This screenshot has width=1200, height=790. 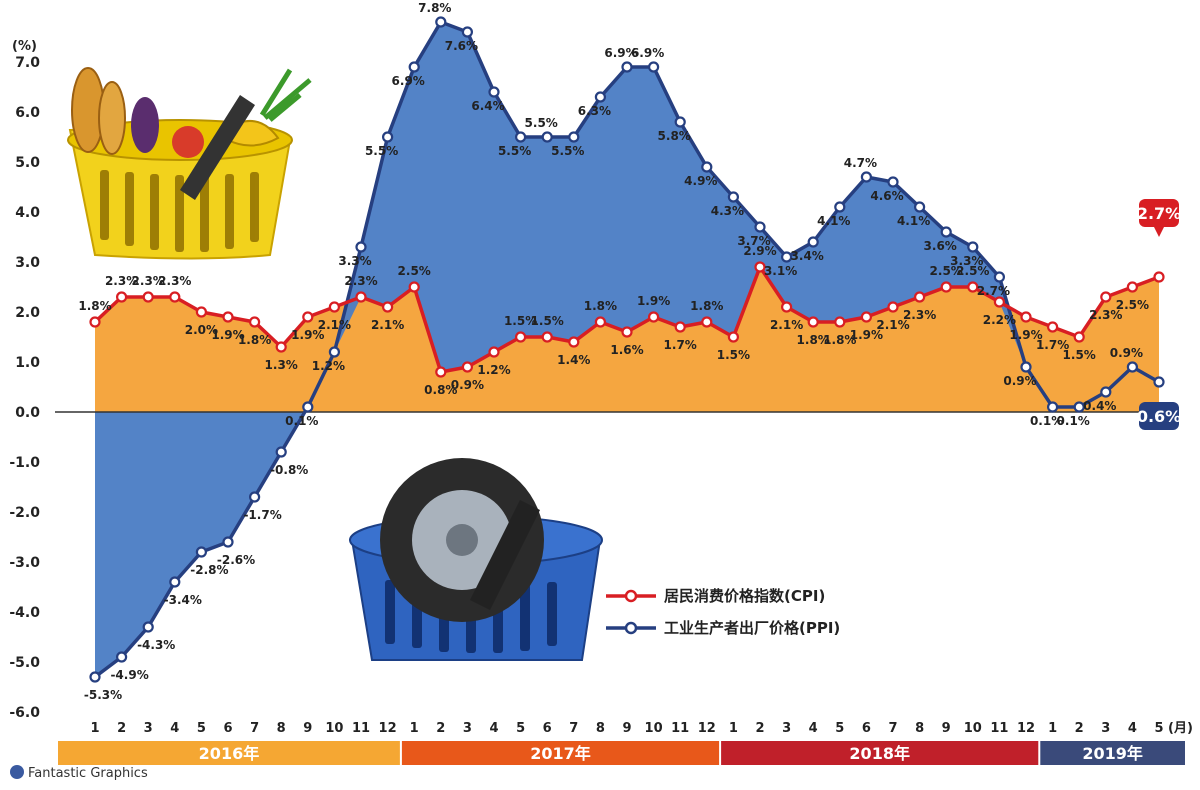 What do you see at coordinates (183, 600) in the screenshot?
I see `ppi-data-label: -3.4%` at bounding box center [183, 600].